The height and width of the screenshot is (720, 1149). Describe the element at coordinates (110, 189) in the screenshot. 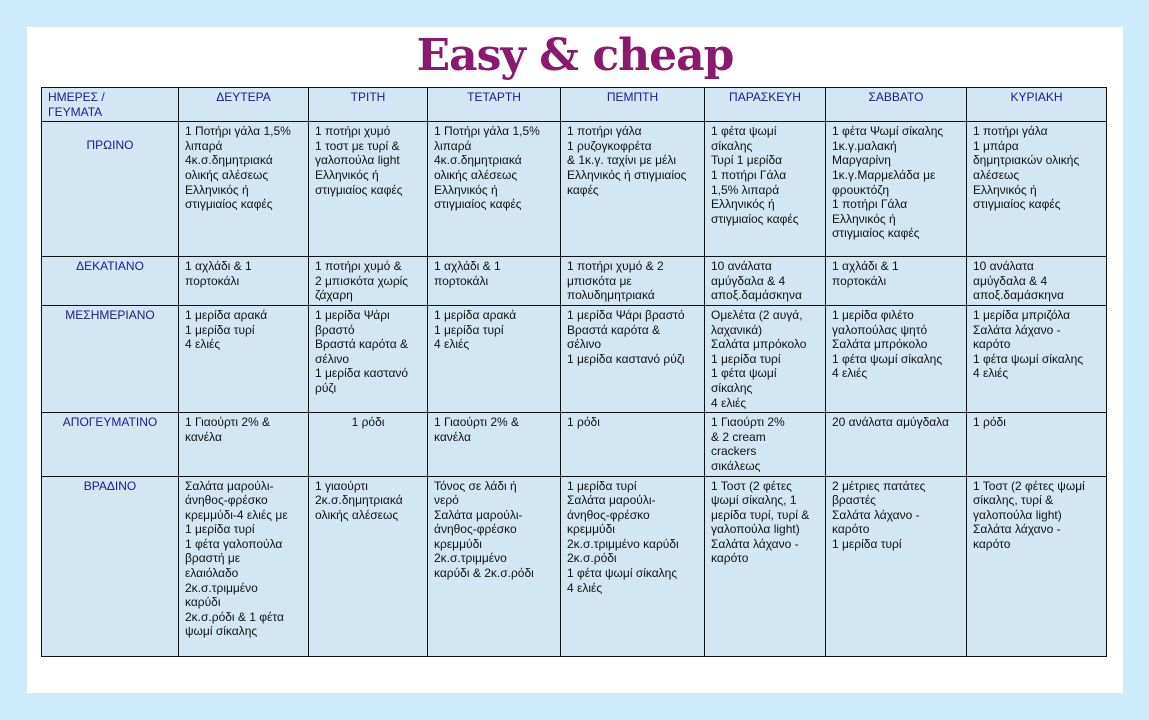

I see `meal-label-breakfast: ΠΡΩΙΝΟ` at that location.